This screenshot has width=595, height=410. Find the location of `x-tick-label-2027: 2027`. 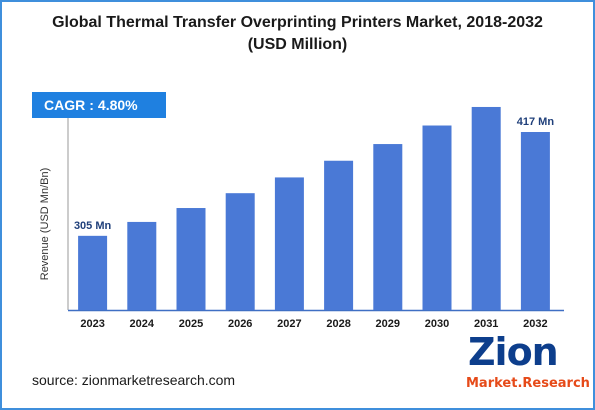

x-tick-label-2027: 2027 is located at coordinates (289, 324).